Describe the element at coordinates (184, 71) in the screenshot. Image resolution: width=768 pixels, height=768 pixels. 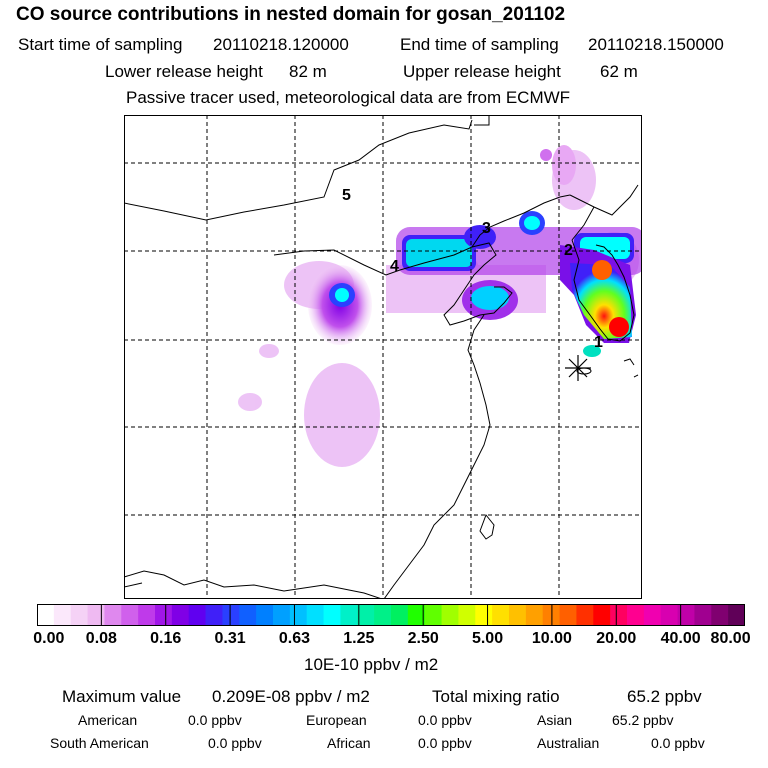
I see `lower-height-label: Lower release height` at that location.